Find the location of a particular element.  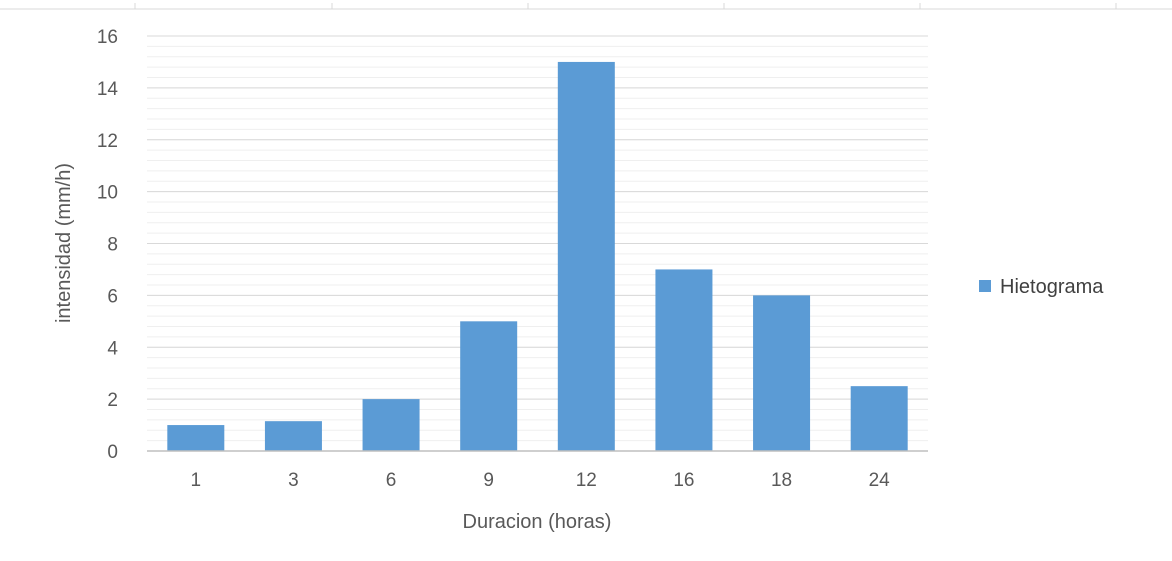

top-border is located at coordinates (586, 6).